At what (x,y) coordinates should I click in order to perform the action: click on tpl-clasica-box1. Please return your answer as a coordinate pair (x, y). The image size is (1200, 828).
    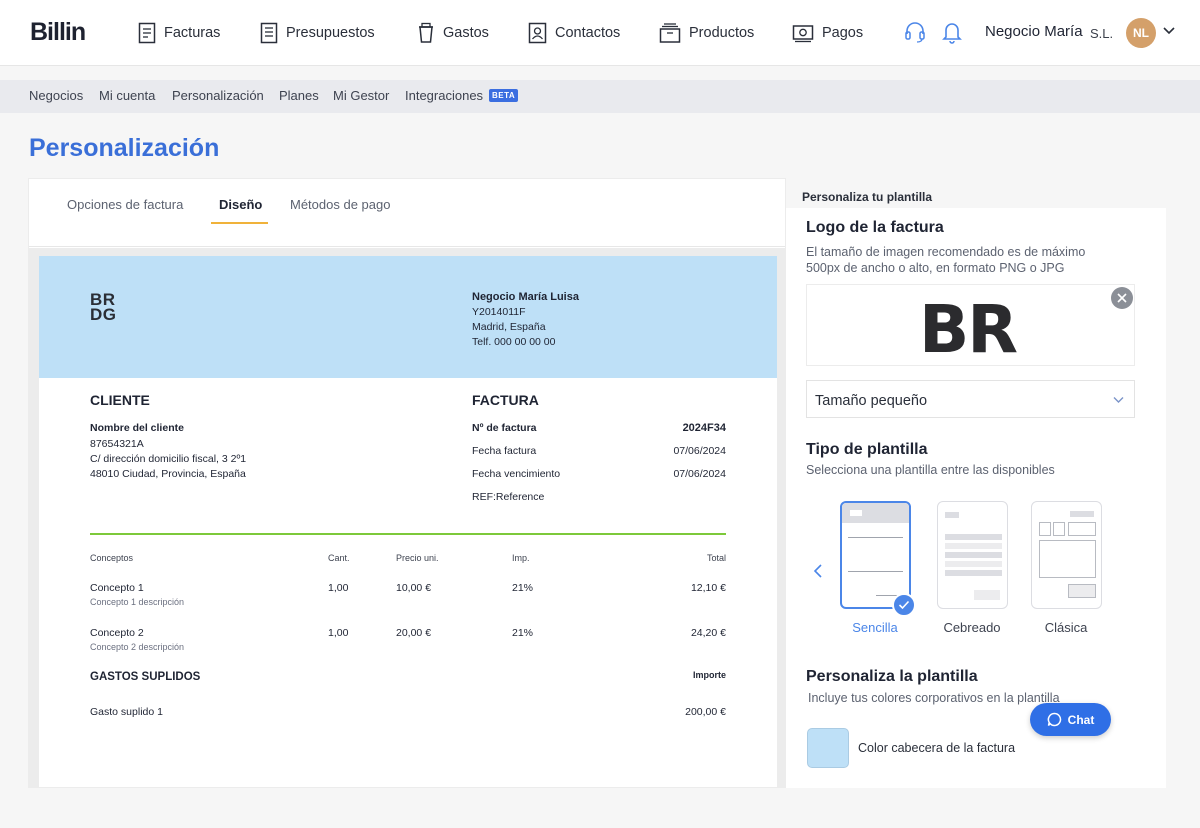
    Looking at the image, I should click on (1045, 529).